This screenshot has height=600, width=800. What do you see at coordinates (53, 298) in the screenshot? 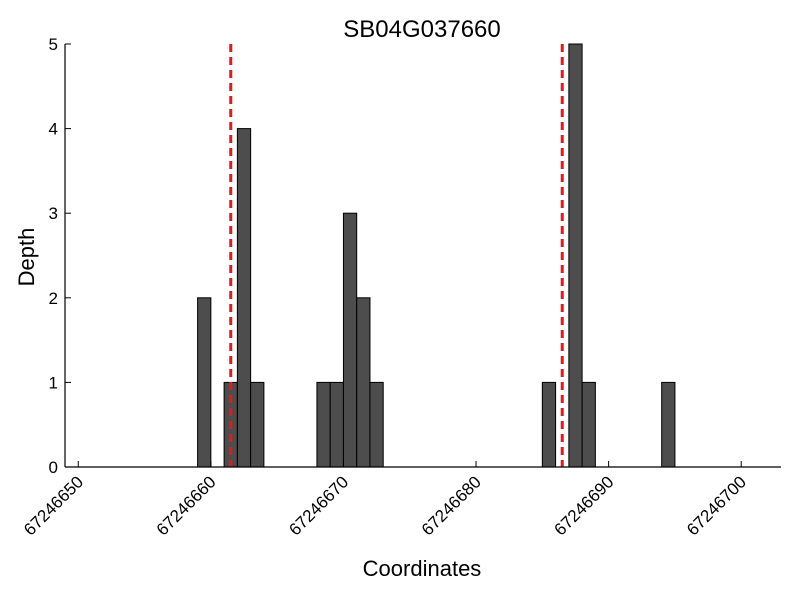
I see `y-tick-label-2: 2` at bounding box center [53, 298].